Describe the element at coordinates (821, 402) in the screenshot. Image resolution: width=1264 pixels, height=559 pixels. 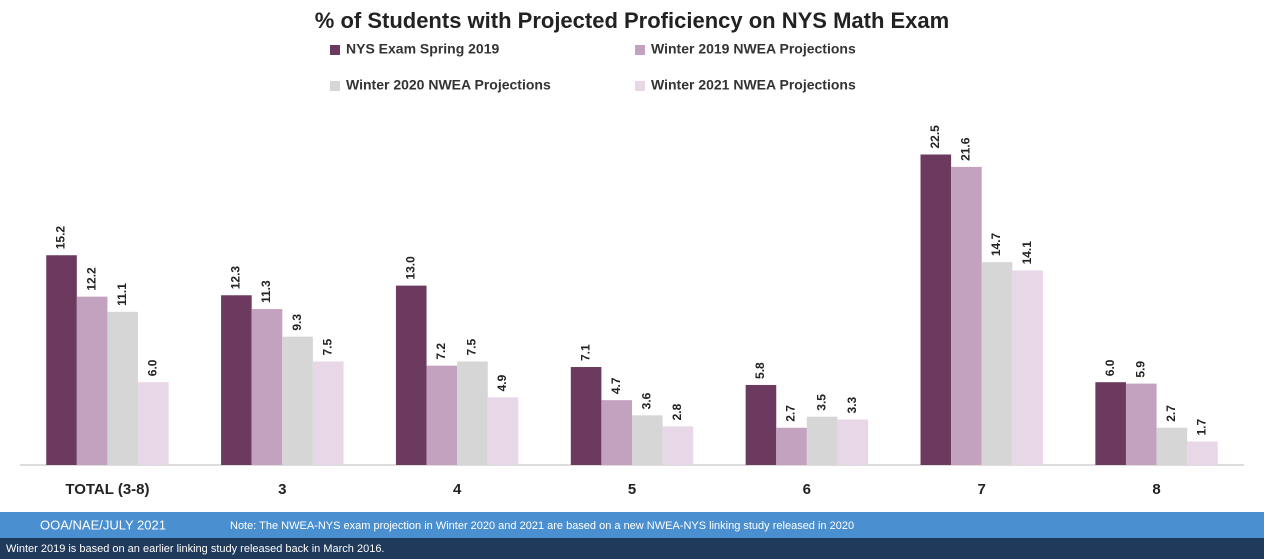
I see `value-label: 3.5` at that location.